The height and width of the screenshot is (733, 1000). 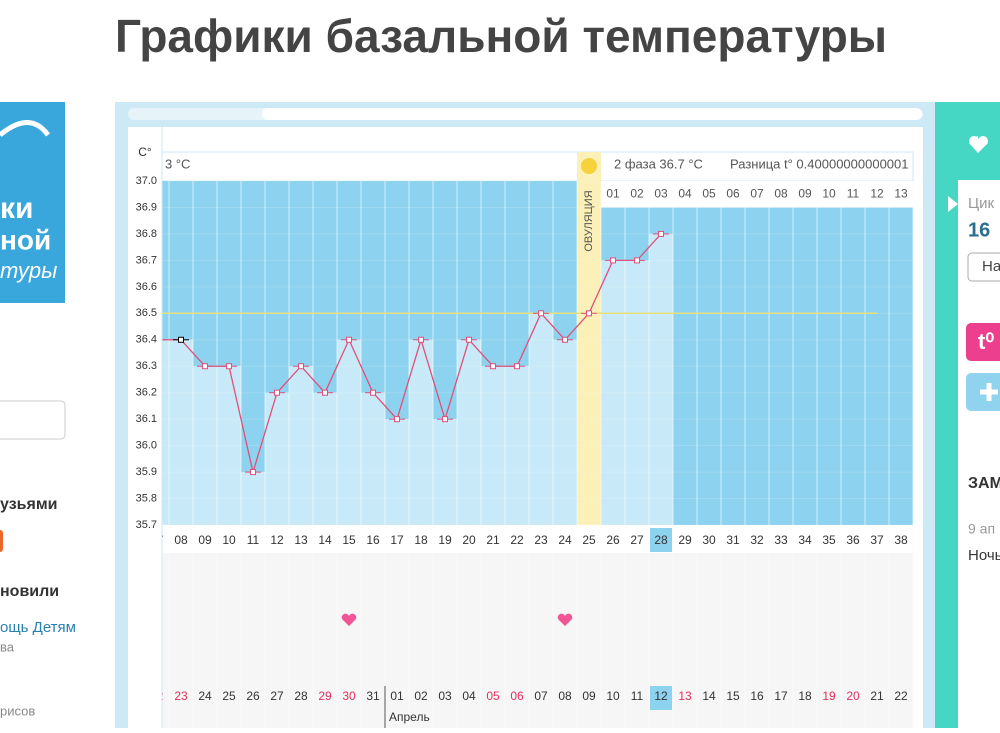 I want to click on note-date: 9 ап, so click(x=981, y=529).